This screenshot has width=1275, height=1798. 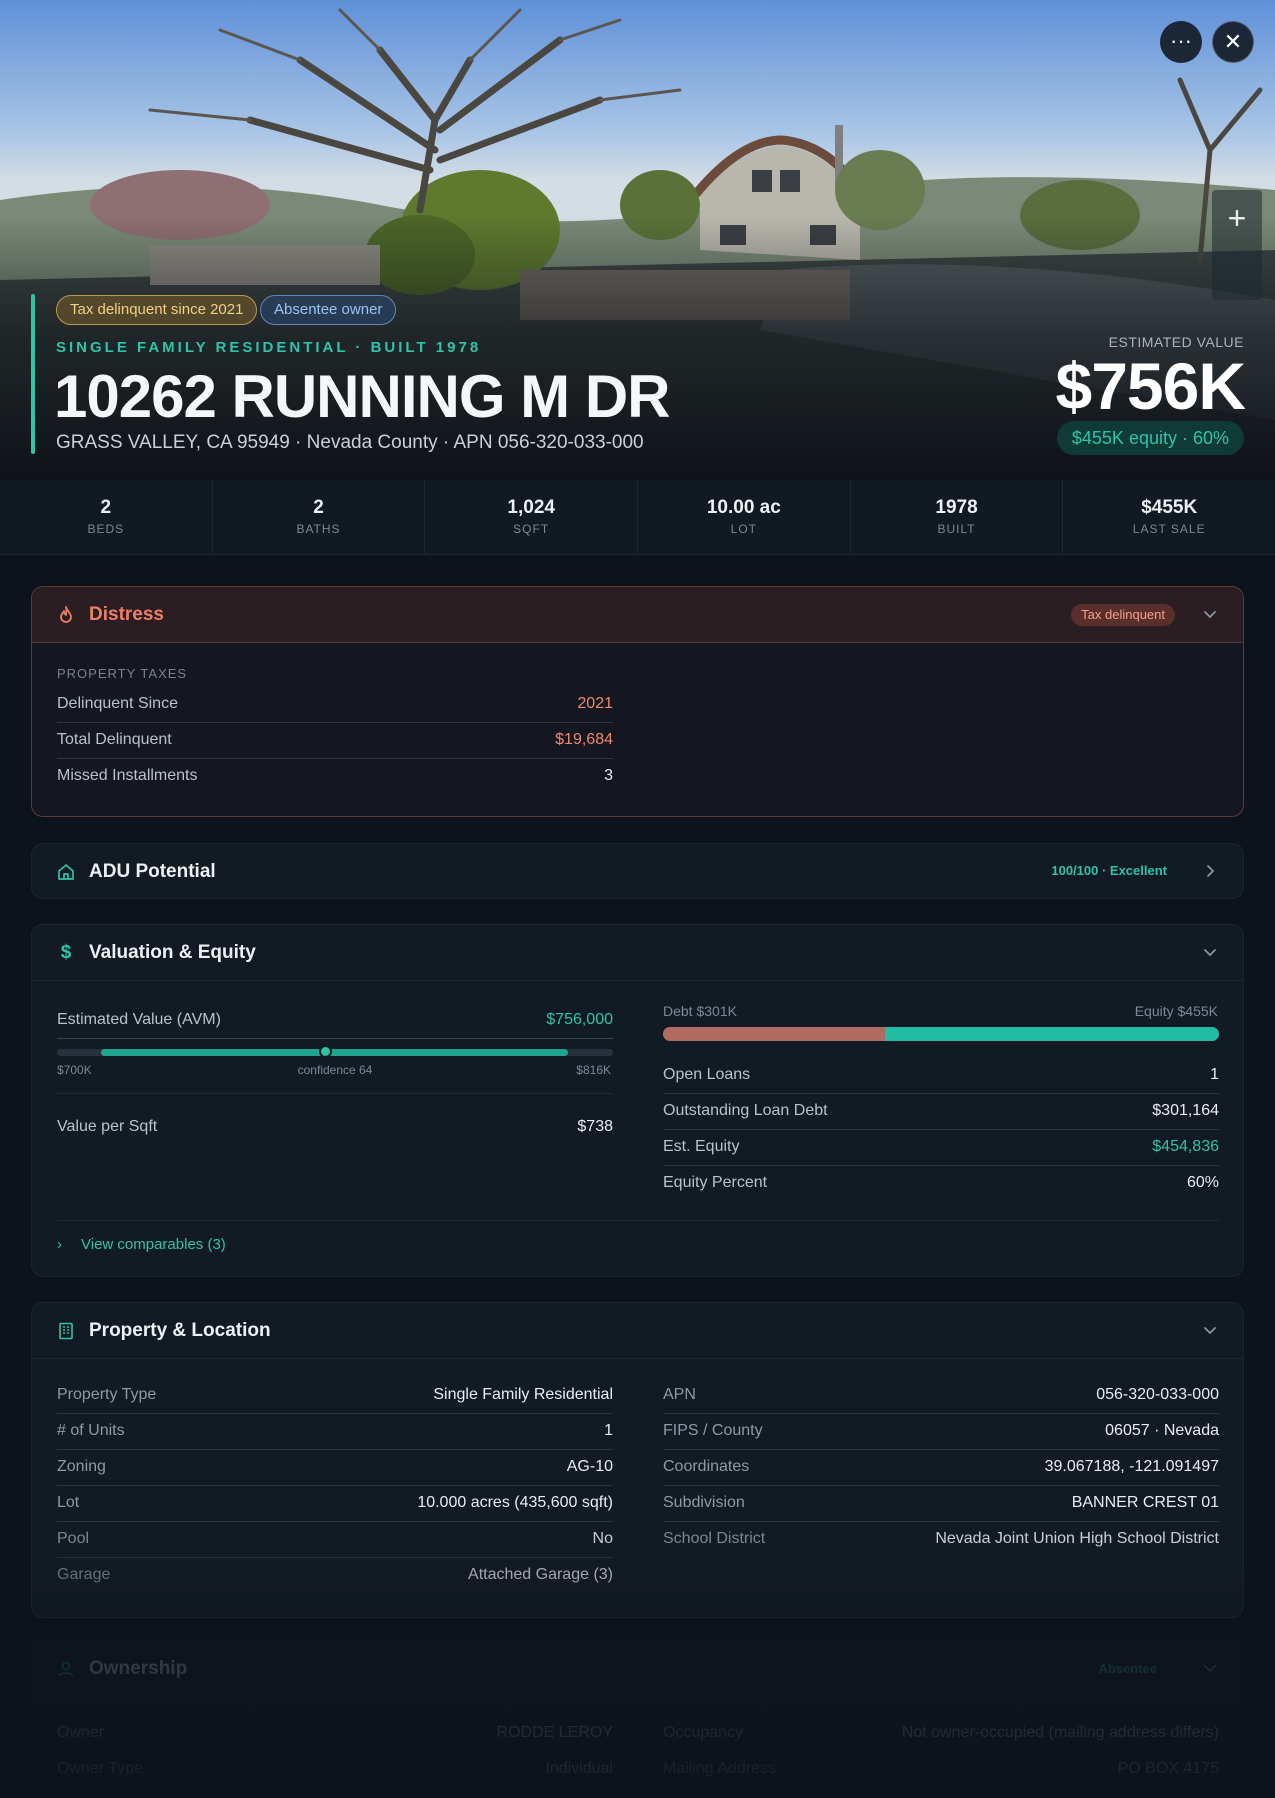 What do you see at coordinates (515, 1502) in the screenshot?
I see `row-value: 10.000 acres (435,600 sqft)` at bounding box center [515, 1502].